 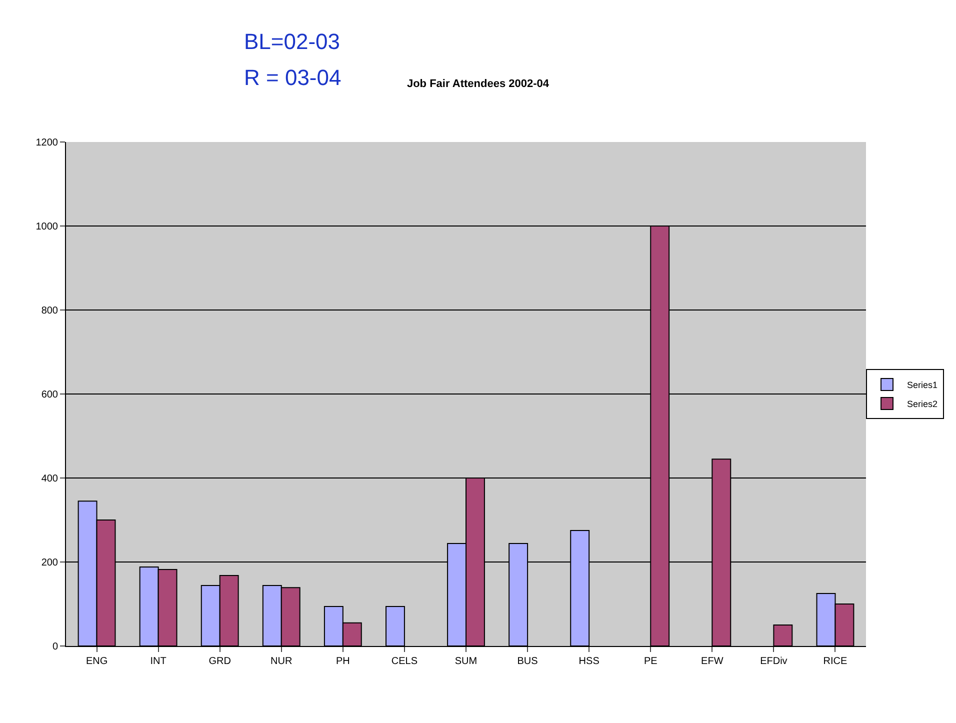 What do you see at coordinates (527, 661) in the screenshot?
I see `x-tick-label: BUS` at bounding box center [527, 661].